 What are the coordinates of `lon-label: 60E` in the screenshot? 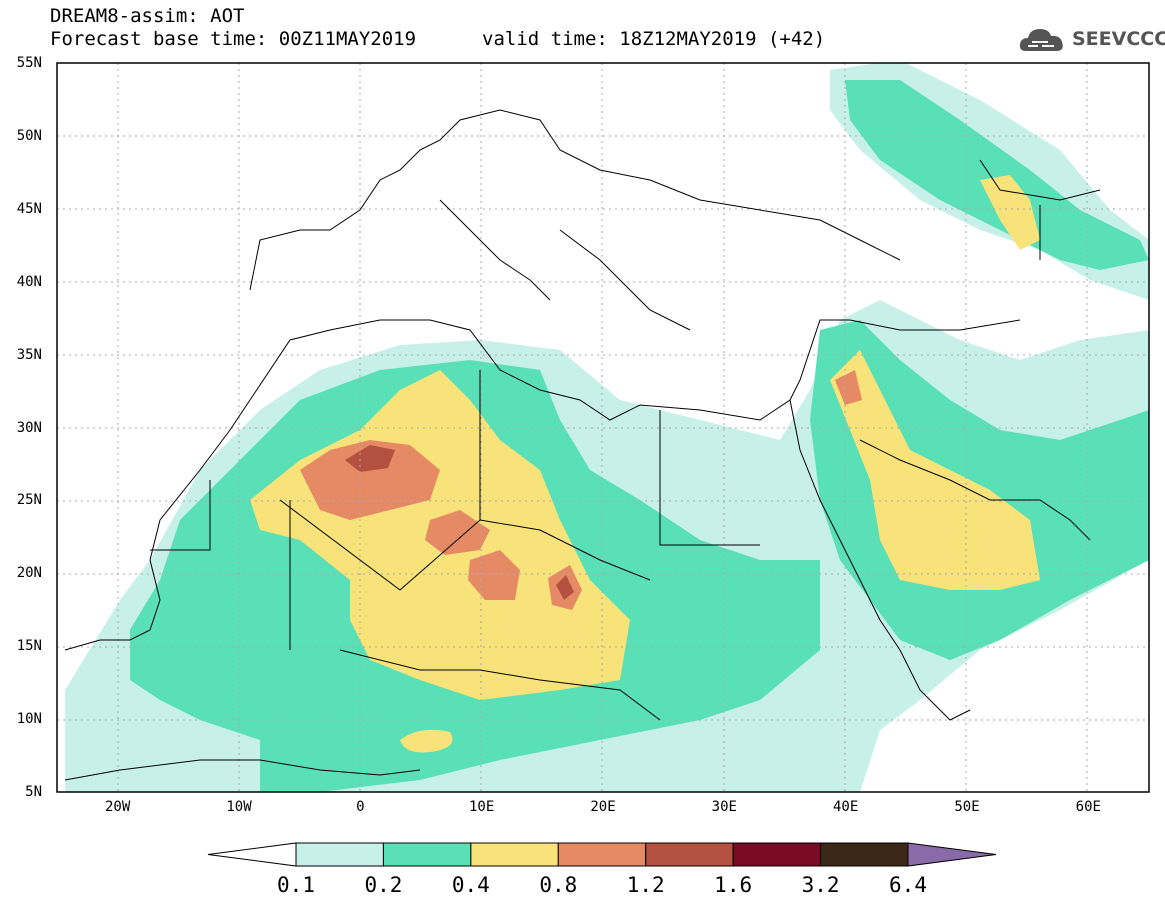 It's located at (1088, 807).